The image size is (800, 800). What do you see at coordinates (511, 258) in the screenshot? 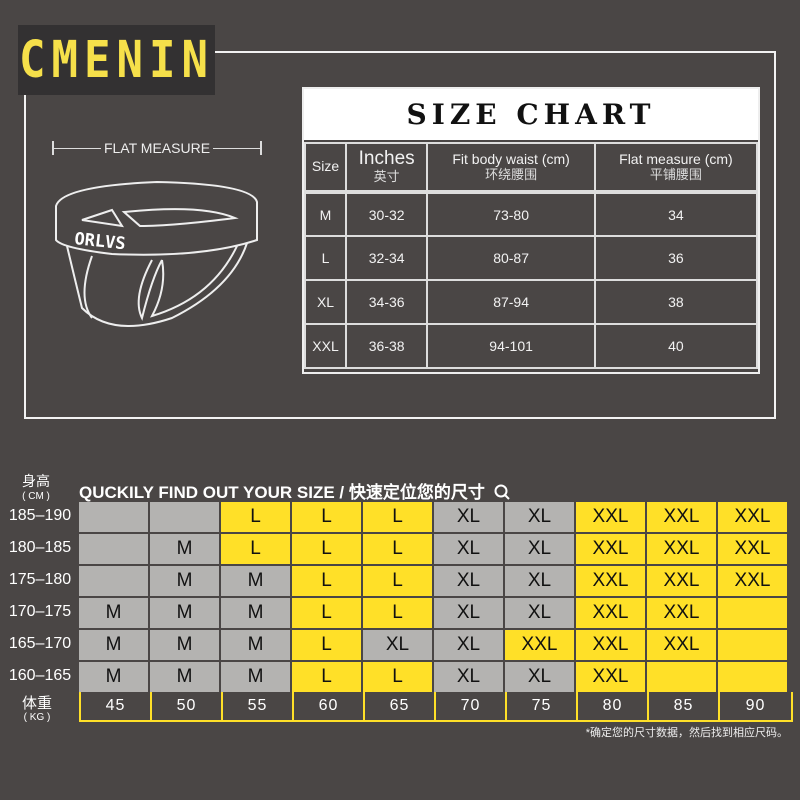
I see `table-cell: 80-87` at bounding box center [511, 258].